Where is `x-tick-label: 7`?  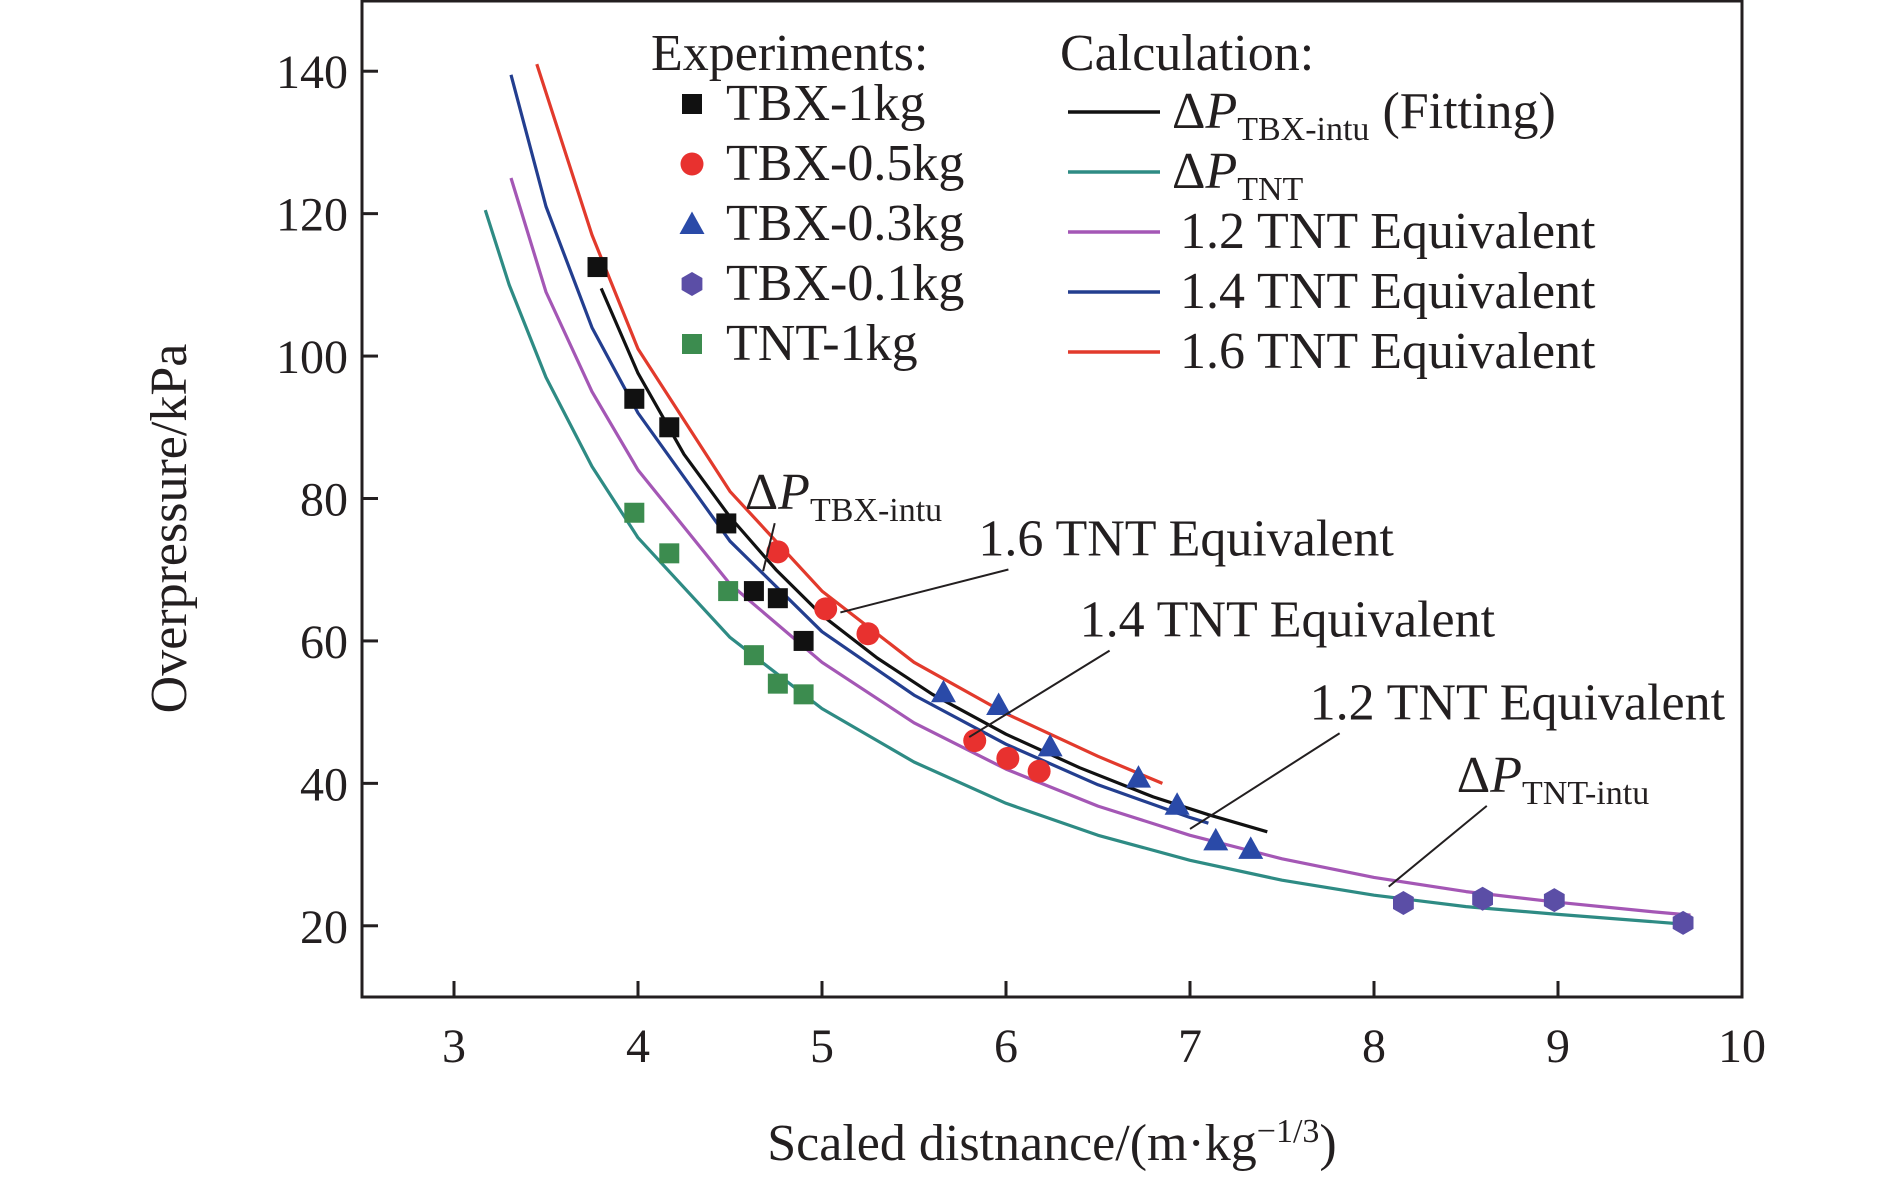 x-tick-label: 7 is located at coordinates (1190, 1046).